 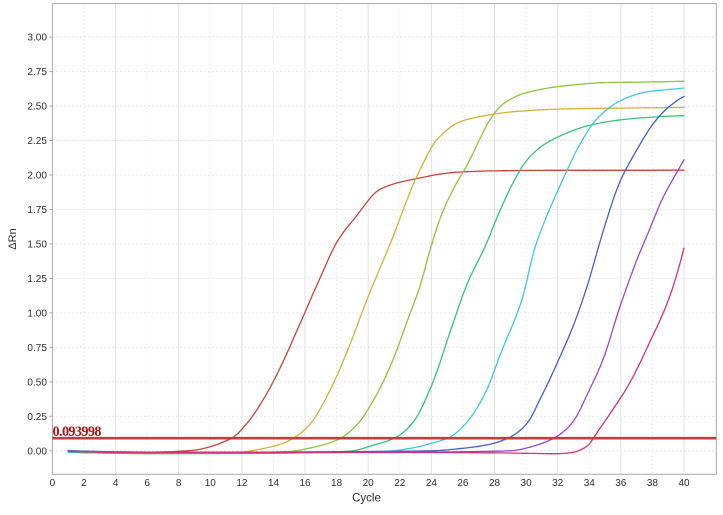 I want to click on svg-text: 2.75, so click(x=37, y=72).